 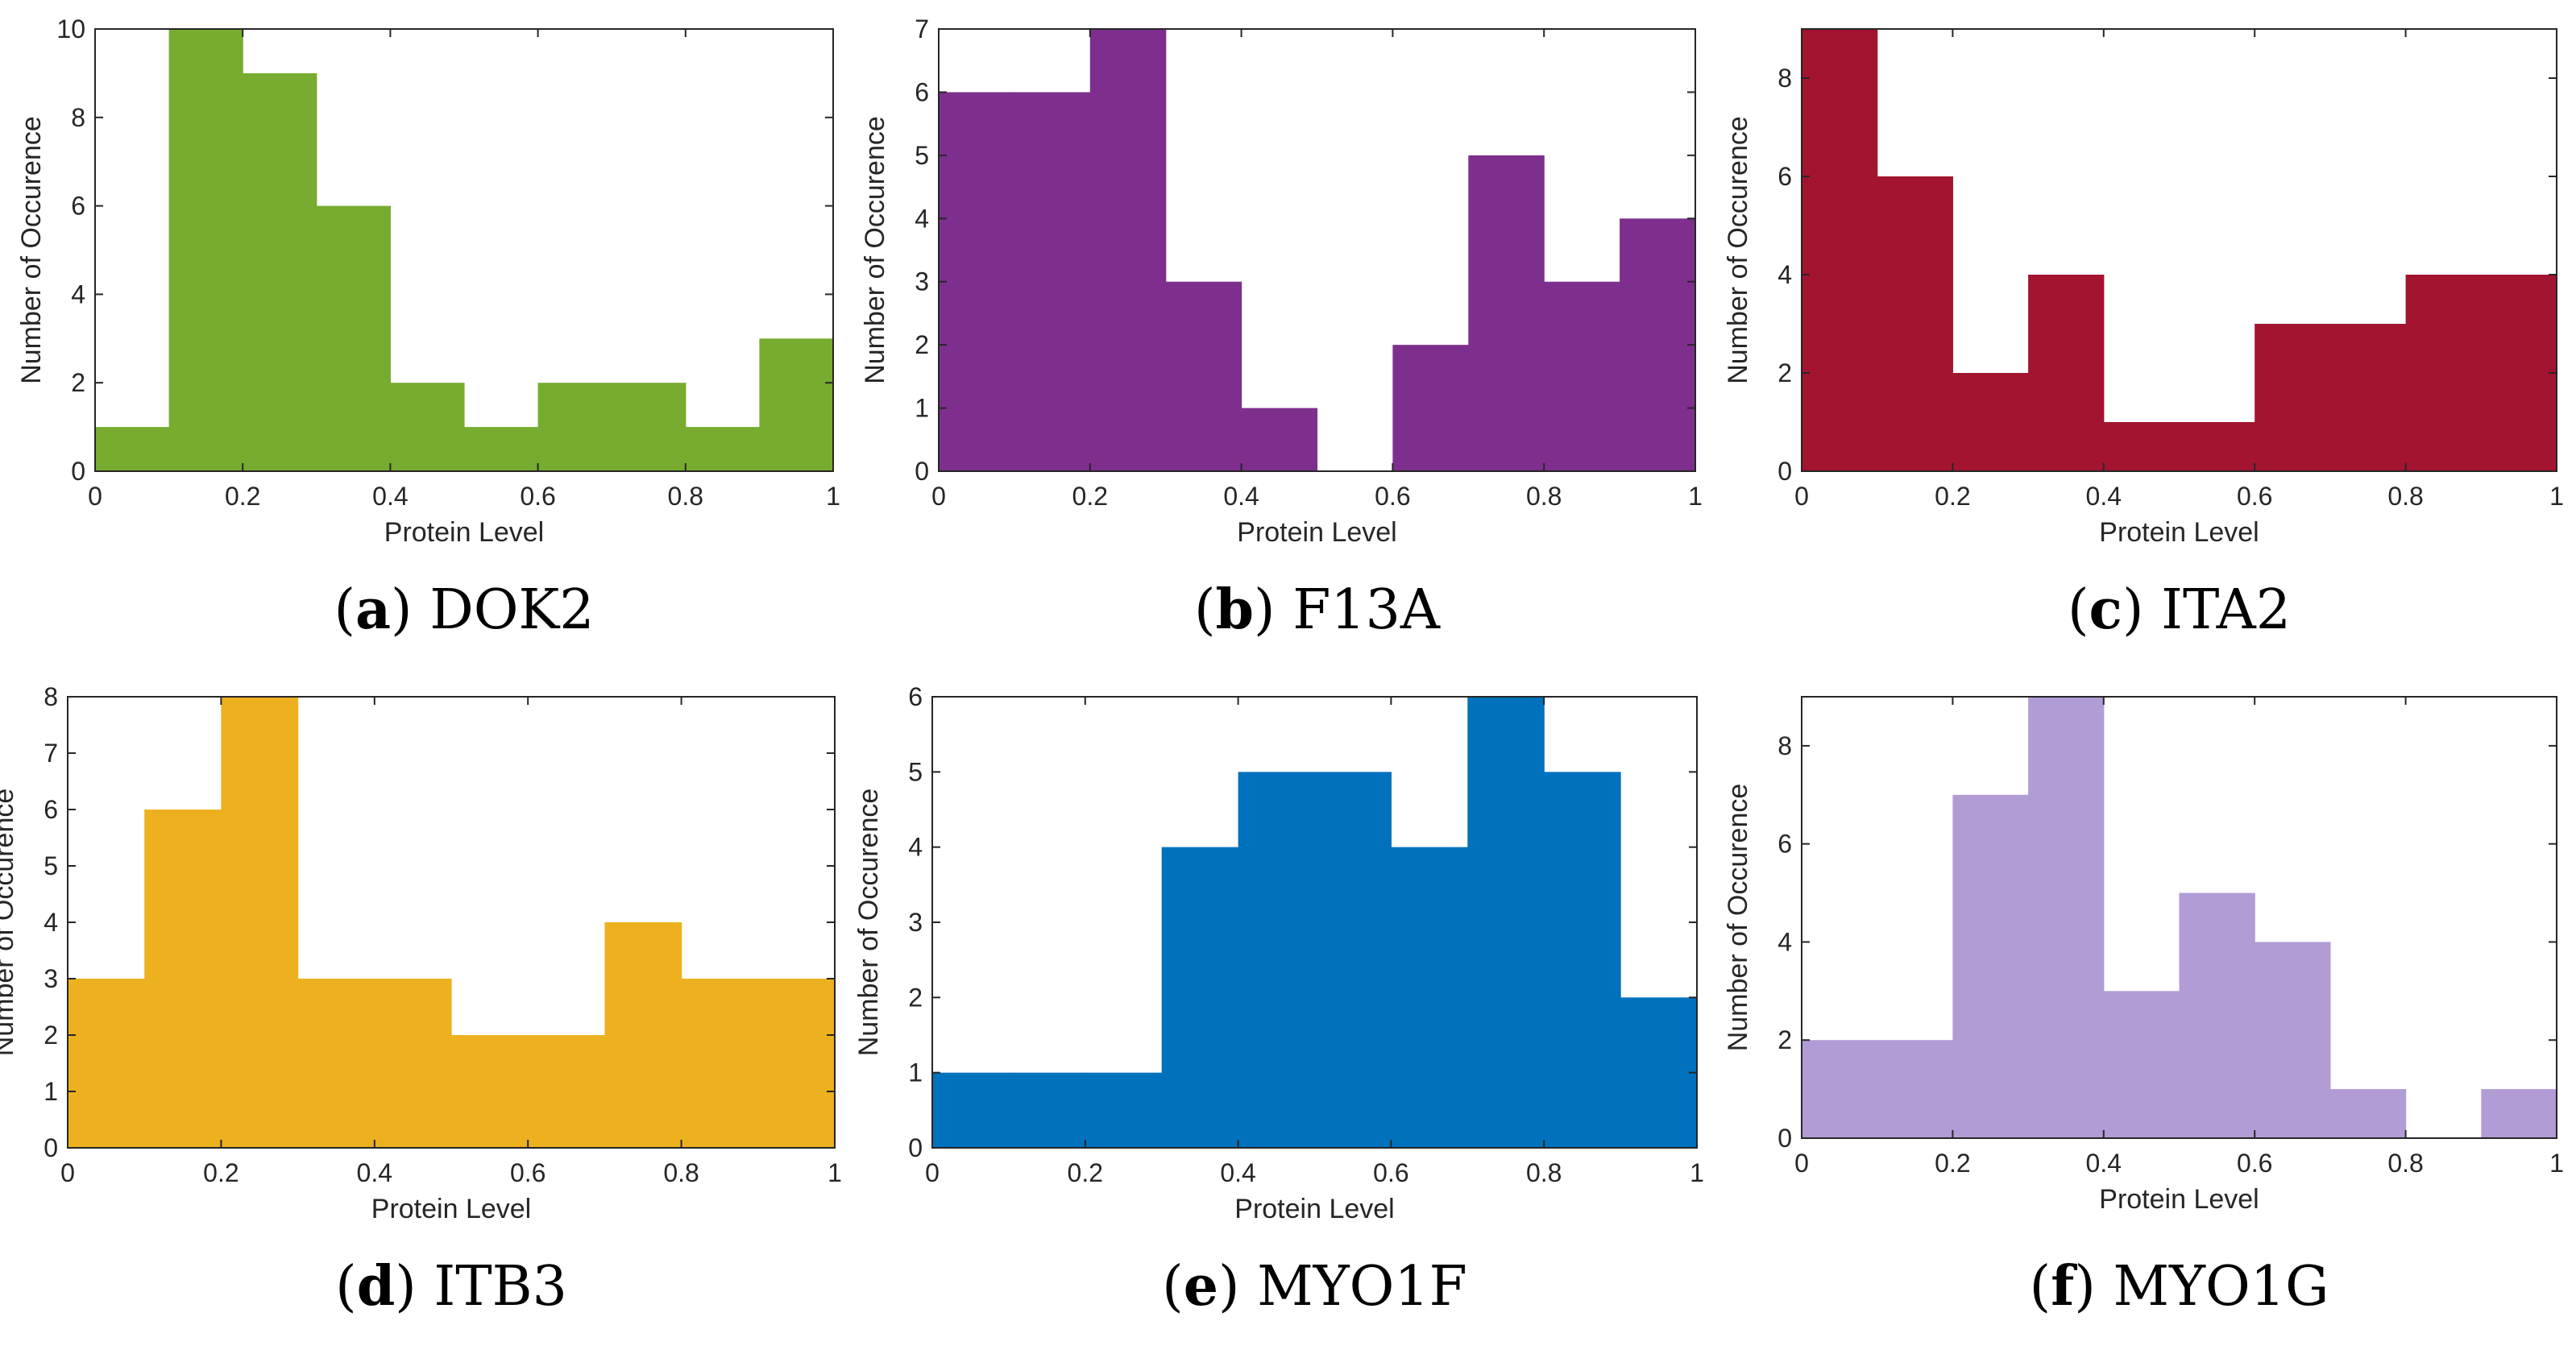 I want to click on panel-e-y-tick-label: 4, so click(x=915, y=847).